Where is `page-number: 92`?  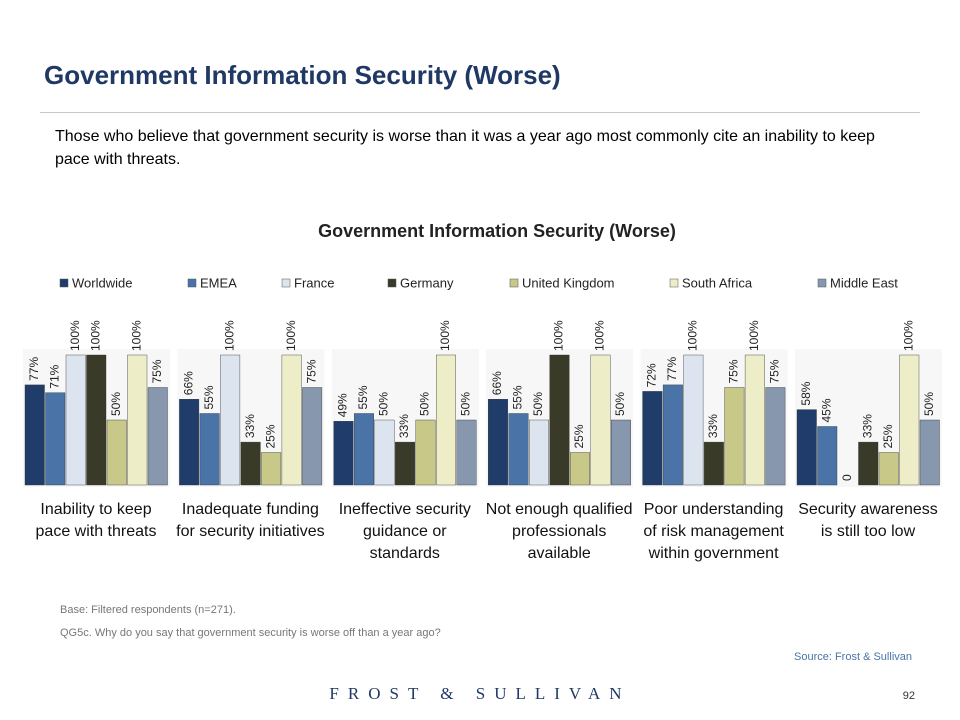 page-number: 92 is located at coordinates (908, 696).